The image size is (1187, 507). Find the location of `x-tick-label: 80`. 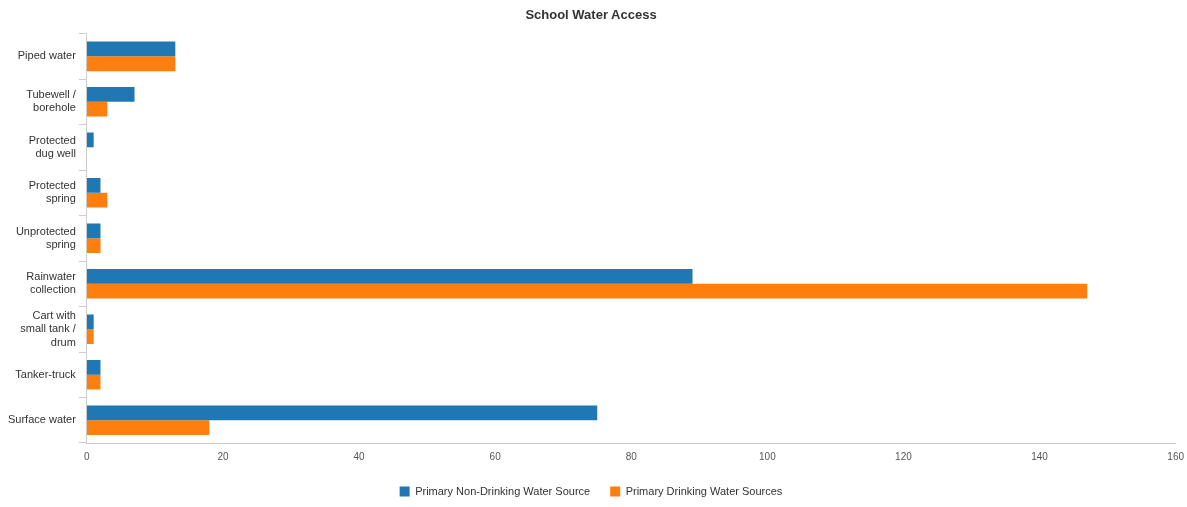

x-tick-label: 80 is located at coordinates (631, 456).